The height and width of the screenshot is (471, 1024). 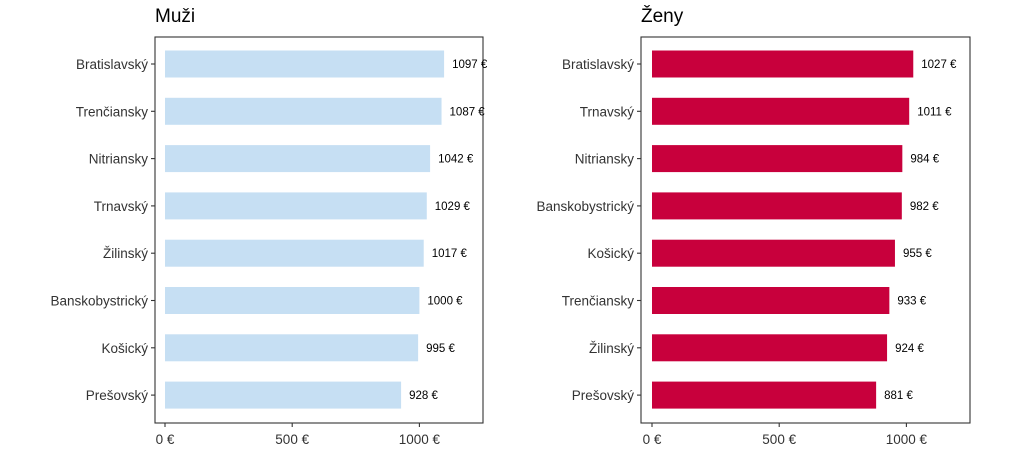 I want to click on value-label: 1087 €, so click(x=468, y=112).